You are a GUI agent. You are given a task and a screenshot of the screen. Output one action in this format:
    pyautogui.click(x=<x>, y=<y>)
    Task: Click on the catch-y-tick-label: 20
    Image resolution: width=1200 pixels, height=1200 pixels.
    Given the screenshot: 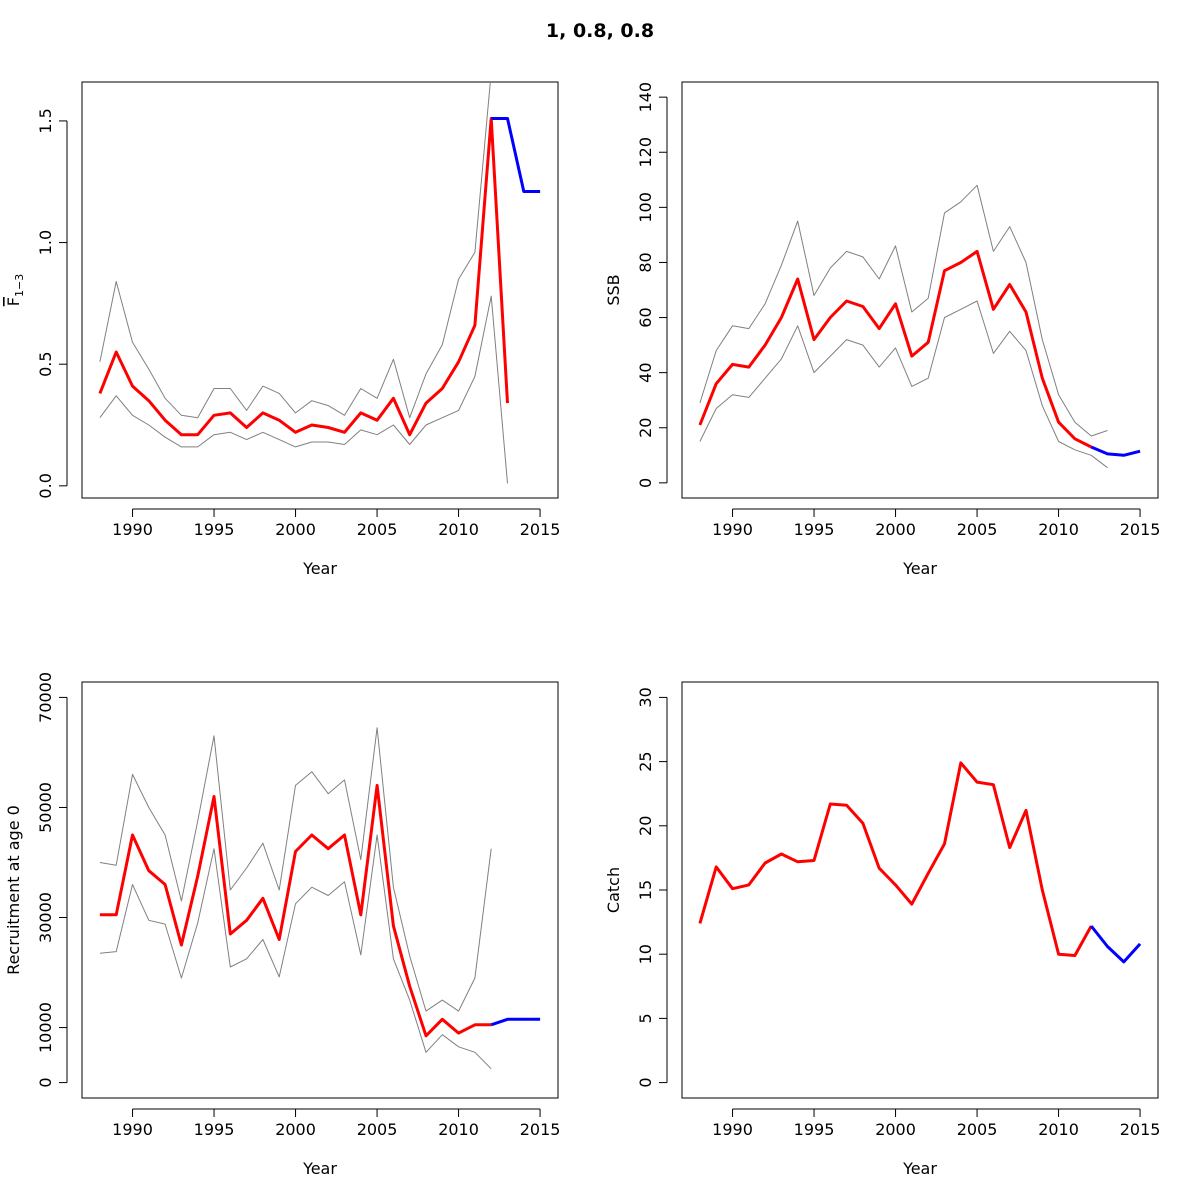 What is the action you would take?
    pyautogui.click(x=645, y=826)
    